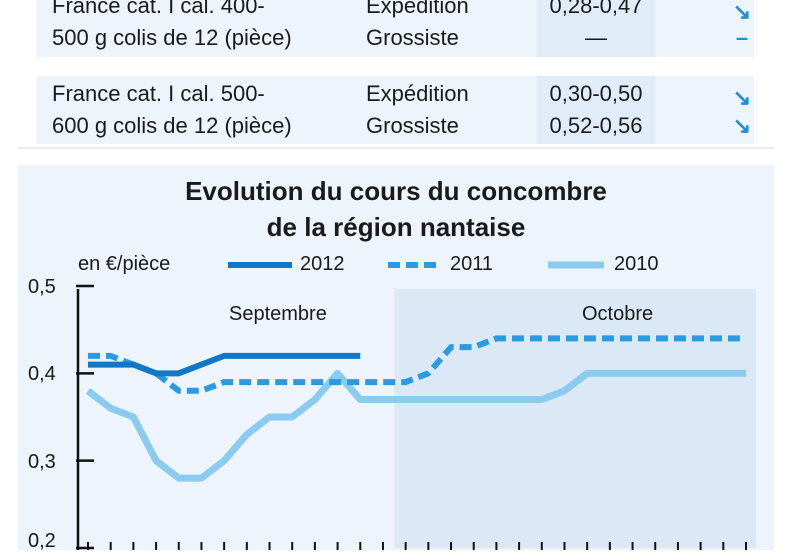  What do you see at coordinates (322, 264) in the screenshot?
I see `legend-label-2012: 2012` at bounding box center [322, 264].